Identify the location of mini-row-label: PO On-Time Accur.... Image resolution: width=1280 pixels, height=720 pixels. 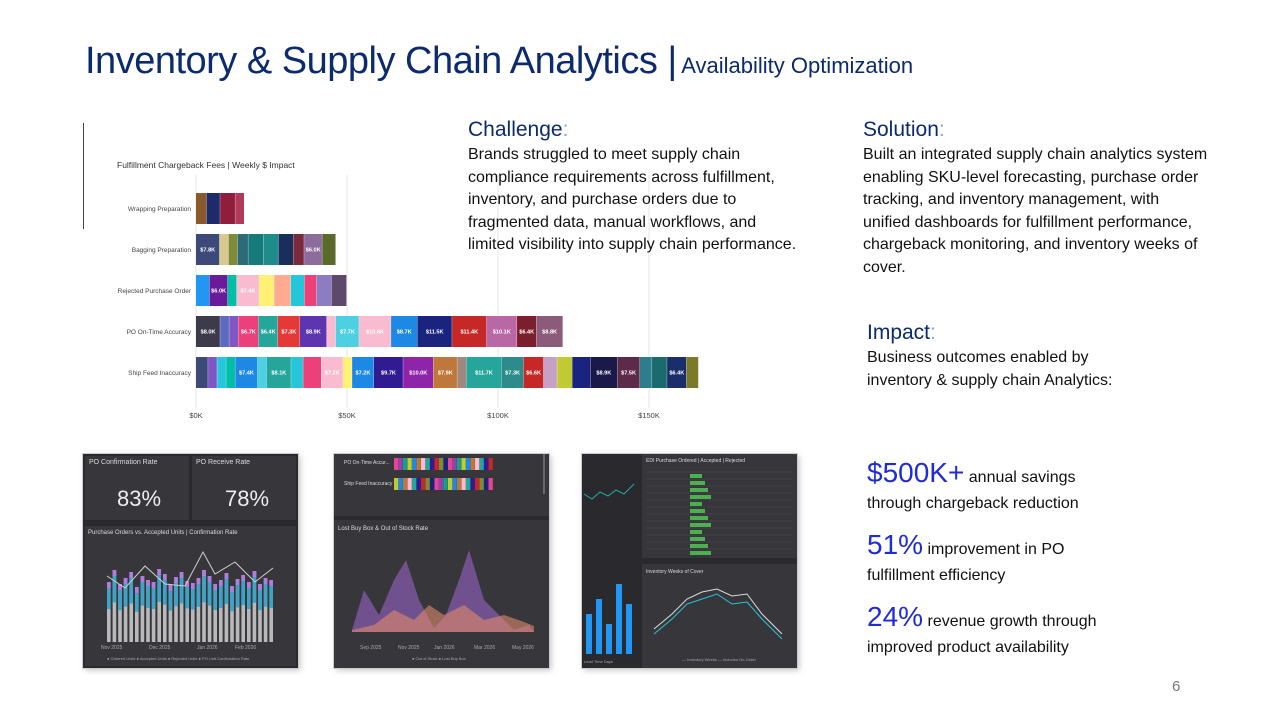
(367, 463).